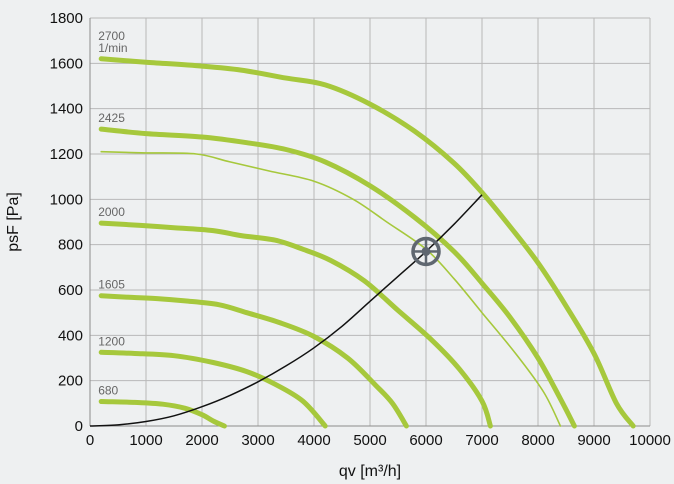 This screenshot has width=674, height=484. Describe the element at coordinates (111, 212) in the screenshot. I see `curve-label: 2000` at that location.